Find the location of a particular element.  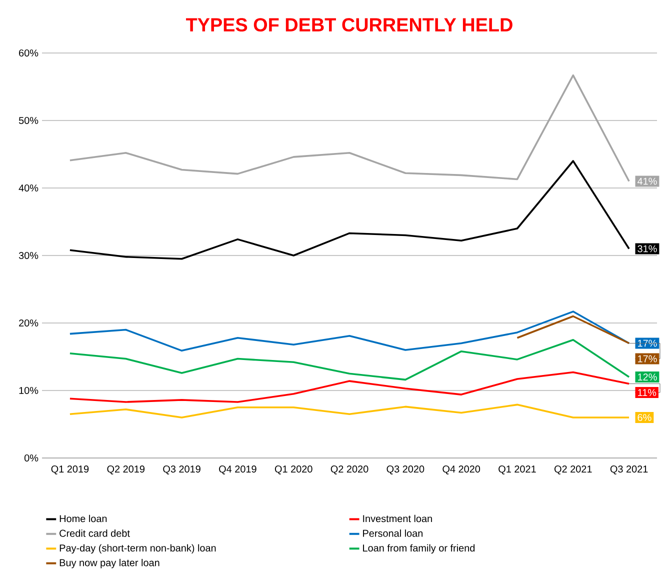

data-label: 6% is located at coordinates (645, 418).